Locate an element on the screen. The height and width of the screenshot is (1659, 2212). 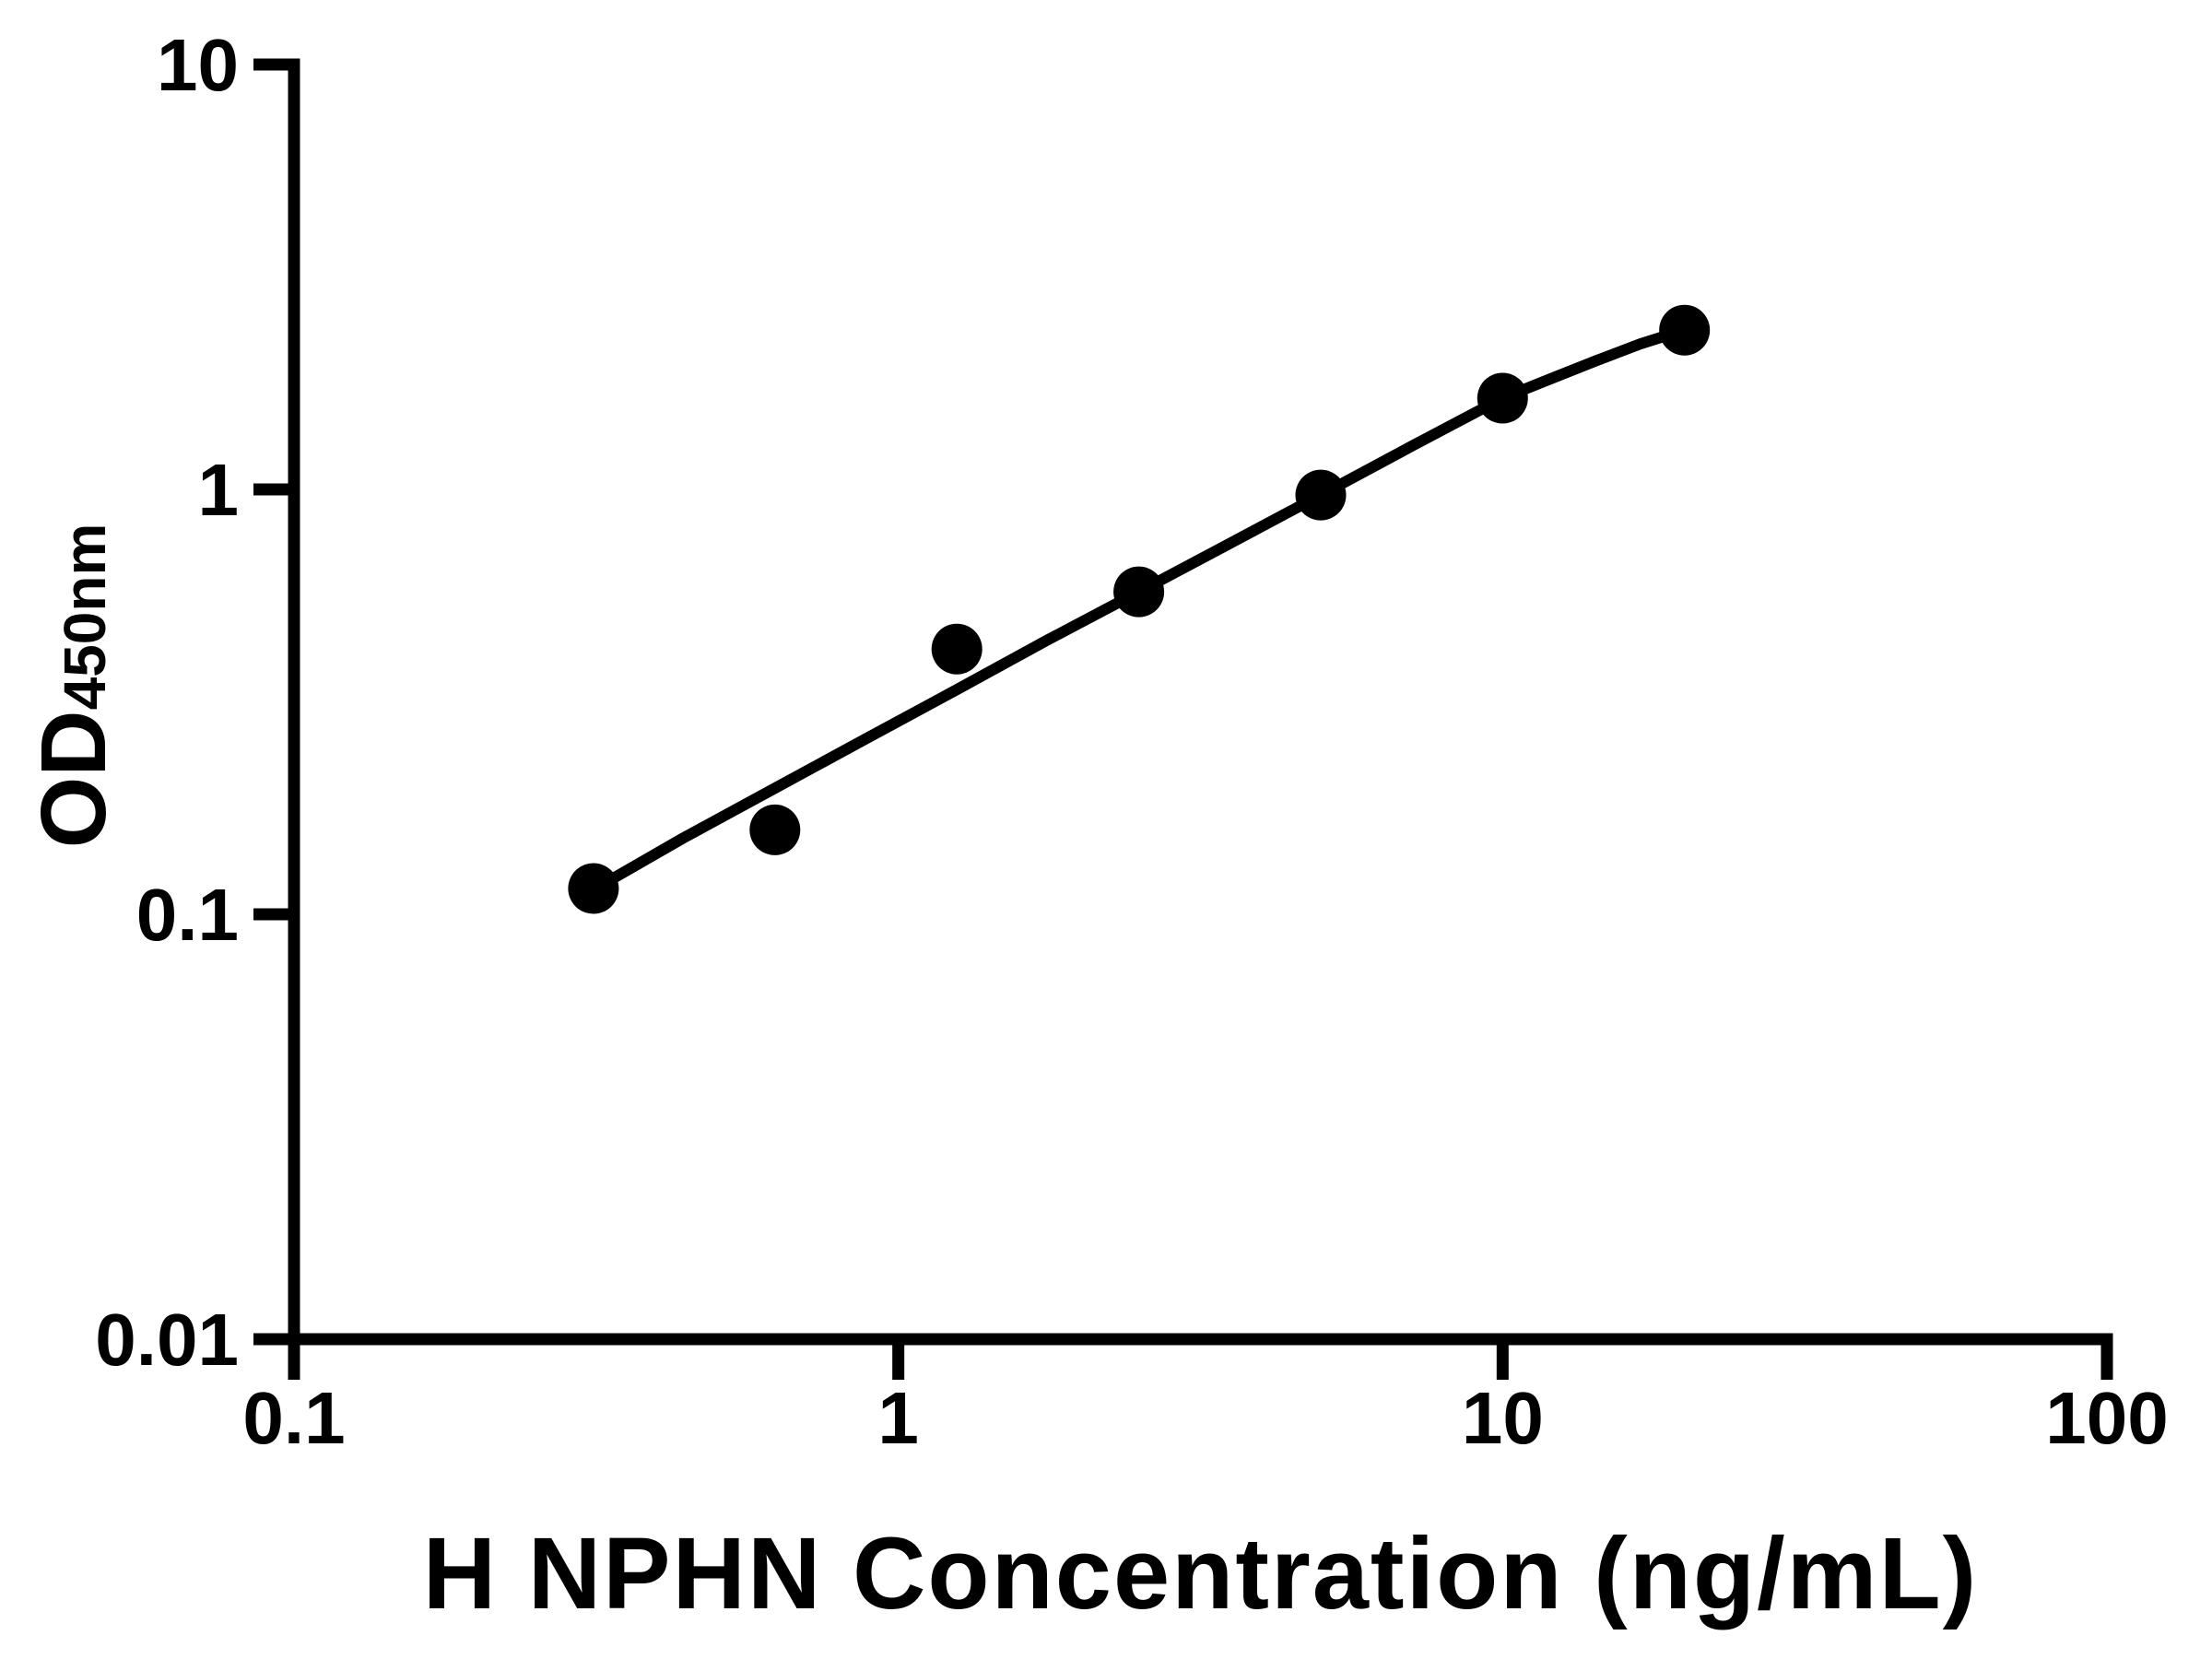
y-axis-ticks: 0.01 0.1 1 10 is located at coordinates (194, 702).